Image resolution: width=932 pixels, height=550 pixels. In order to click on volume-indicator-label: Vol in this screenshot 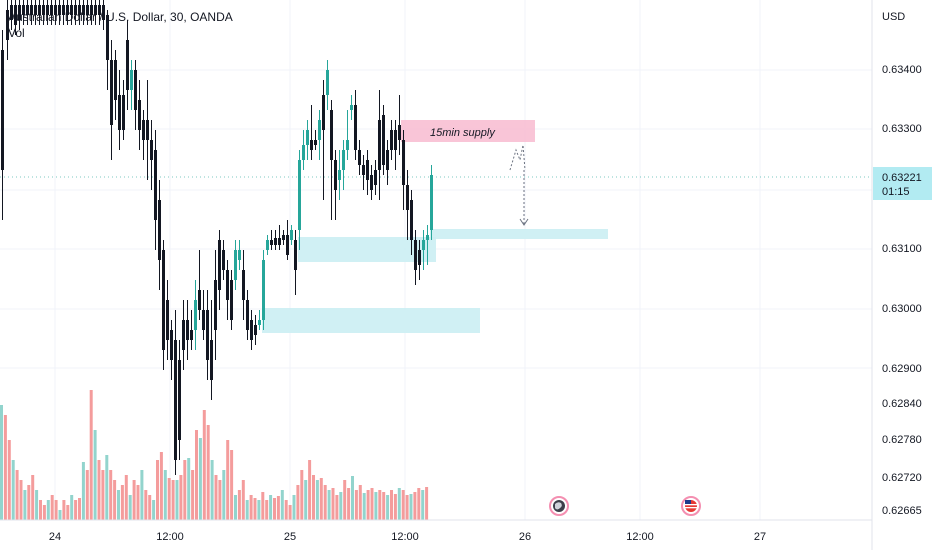, I will do `click(16, 33)`.